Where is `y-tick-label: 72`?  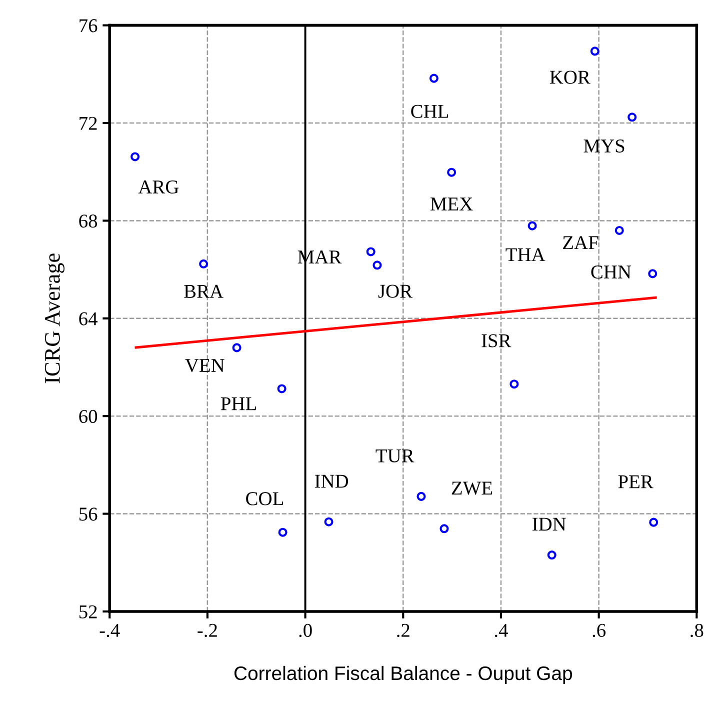 y-tick-label: 72 is located at coordinates (88, 123).